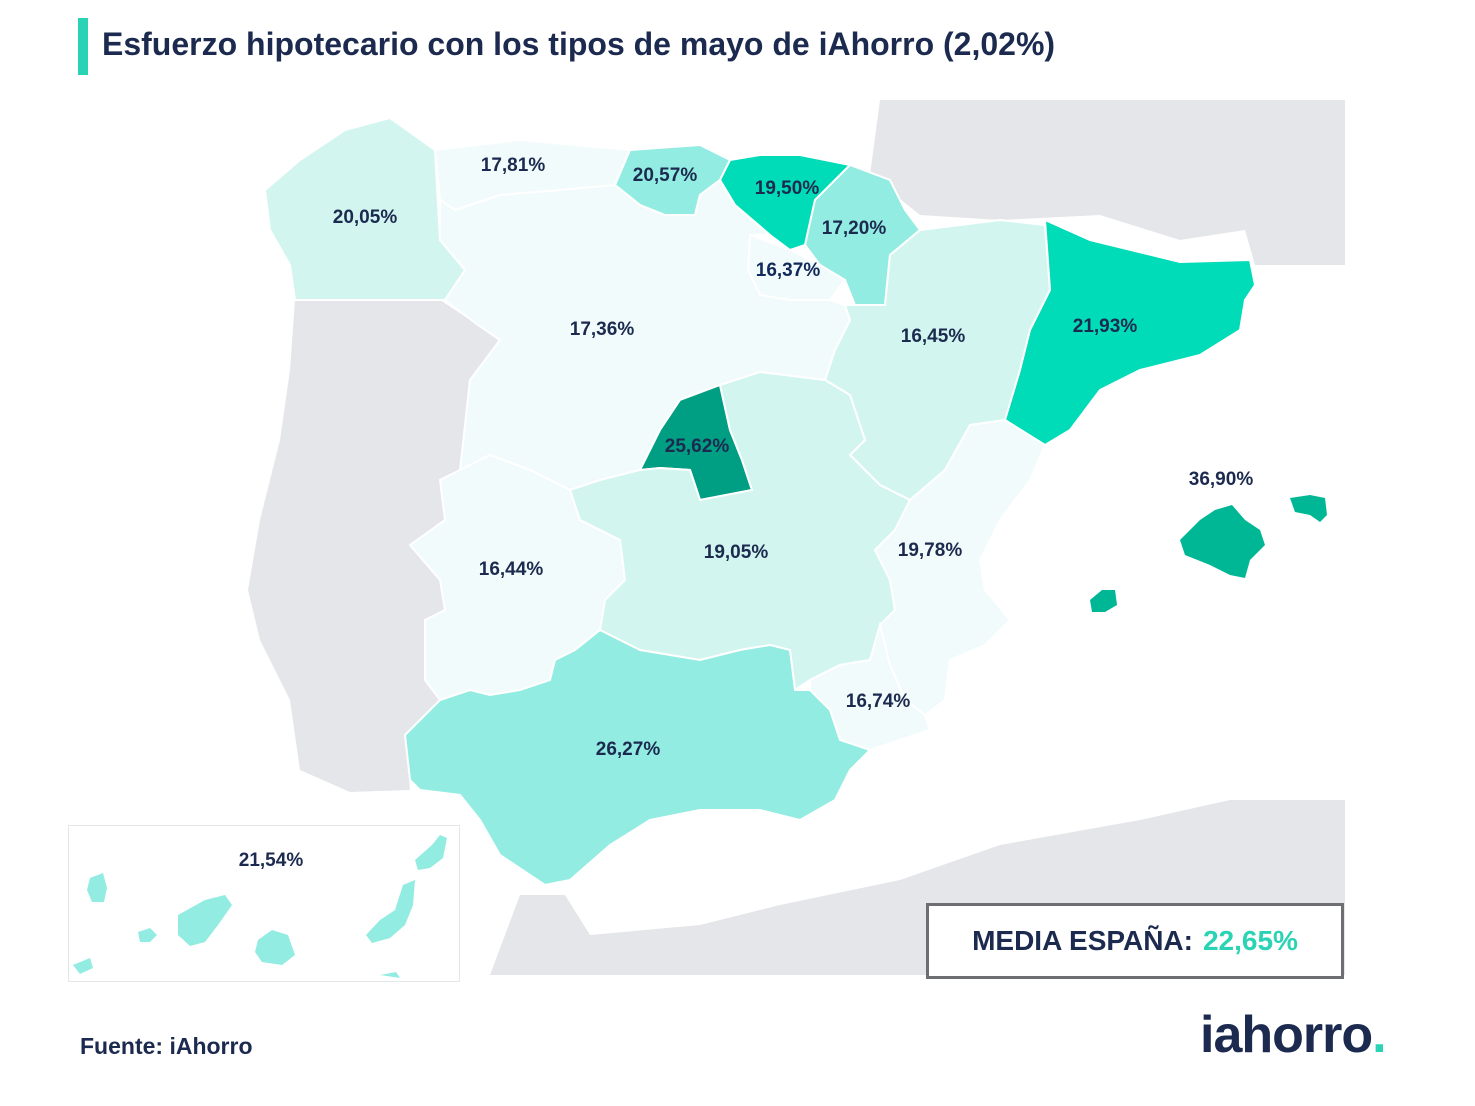  I want to click on canarias-inset-frame, so click(264, 903).